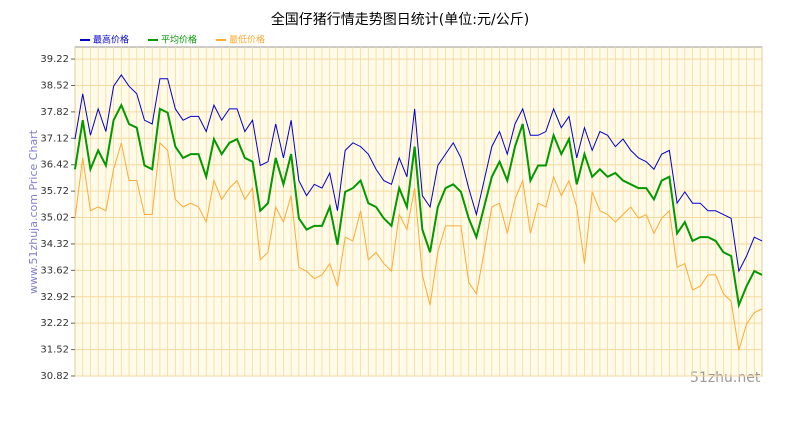 The width and height of the screenshot is (787, 421). What do you see at coordinates (179, 40) in the screenshot?
I see `legend-label: 平均价格` at bounding box center [179, 40].